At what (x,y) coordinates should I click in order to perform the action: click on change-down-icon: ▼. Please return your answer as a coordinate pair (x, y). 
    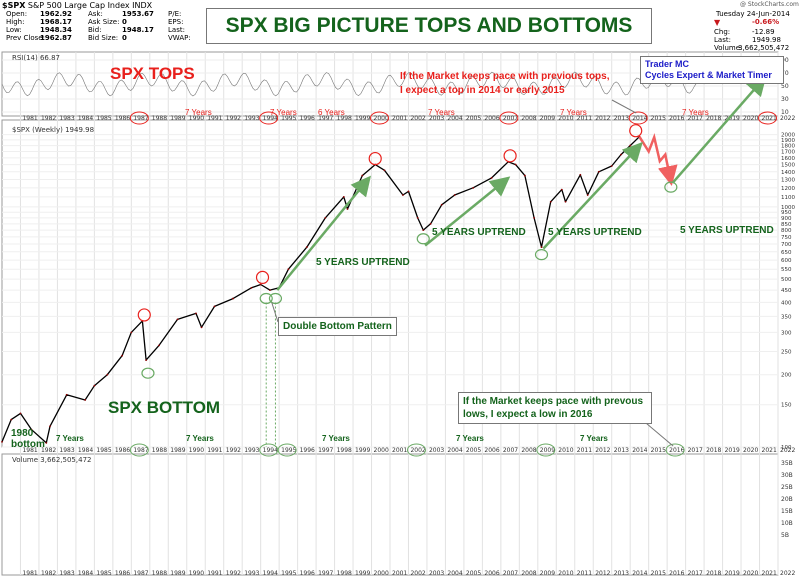
    Looking at the image, I should click on (717, 22).